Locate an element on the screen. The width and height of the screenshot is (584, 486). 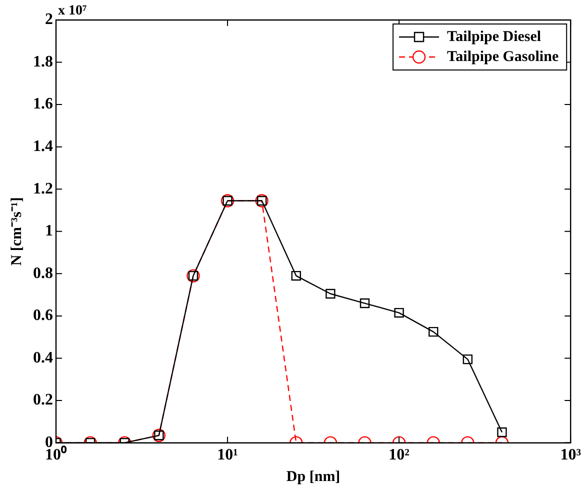
y-tick-label: 1.4 is located at coordinates (43, 146).